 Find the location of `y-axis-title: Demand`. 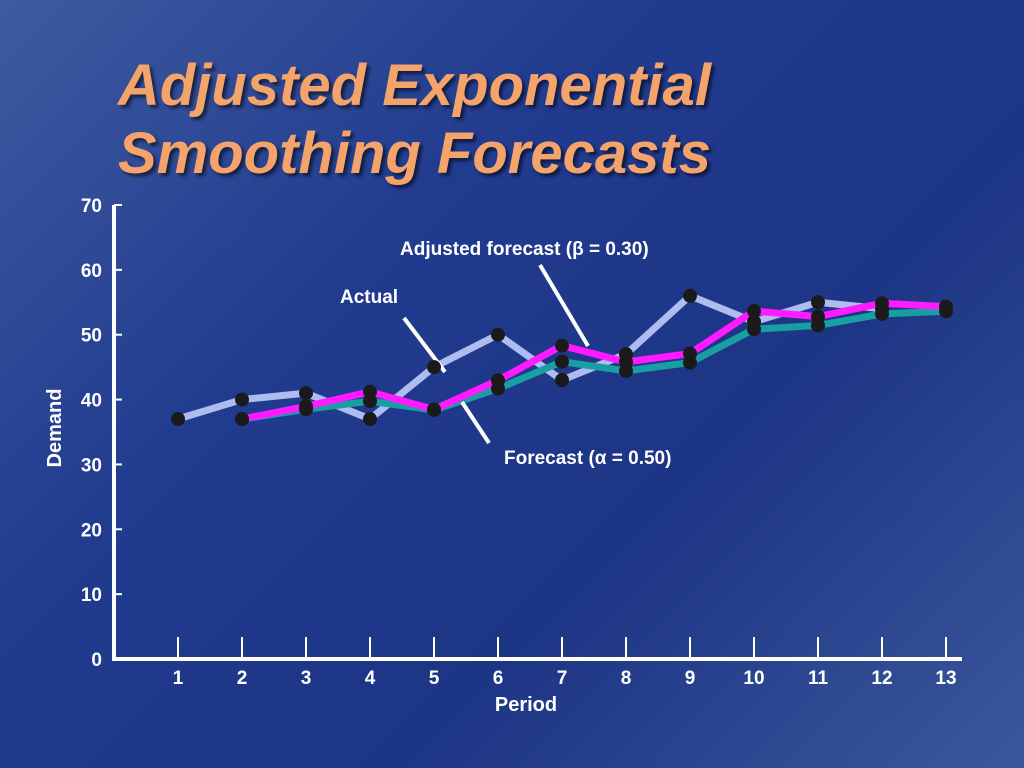

y-axis-title: Demand is located at coordinates (55, 428).